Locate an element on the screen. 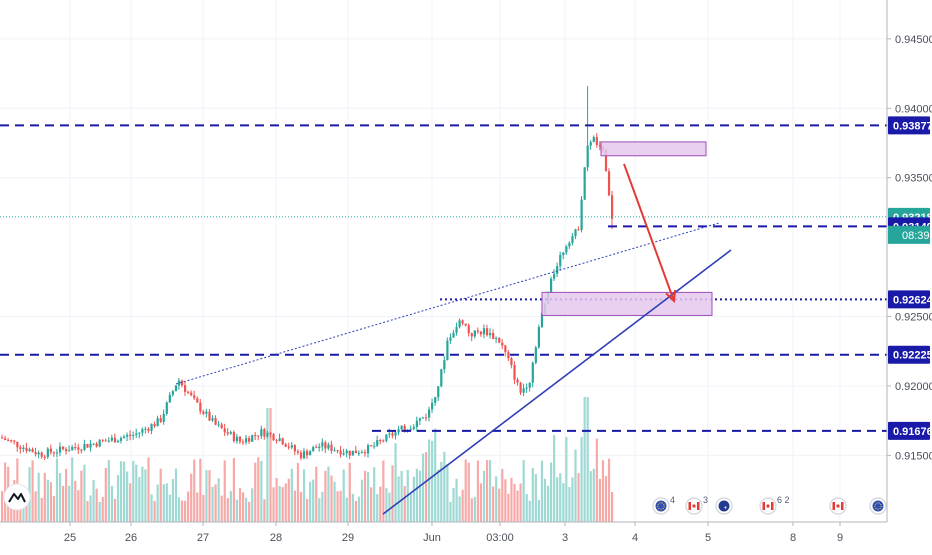 This screenshot has height=555, width=932. event-icon-eu: 4 is located at coordinates (663, 505).